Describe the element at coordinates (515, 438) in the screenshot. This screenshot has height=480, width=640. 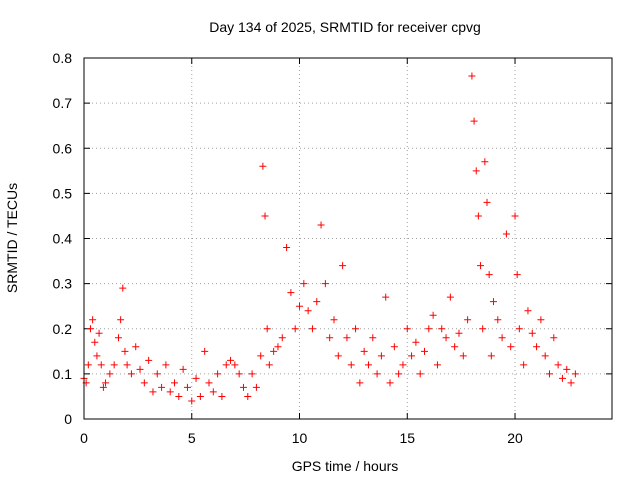
I see `x-tick-label: 20` at that location.